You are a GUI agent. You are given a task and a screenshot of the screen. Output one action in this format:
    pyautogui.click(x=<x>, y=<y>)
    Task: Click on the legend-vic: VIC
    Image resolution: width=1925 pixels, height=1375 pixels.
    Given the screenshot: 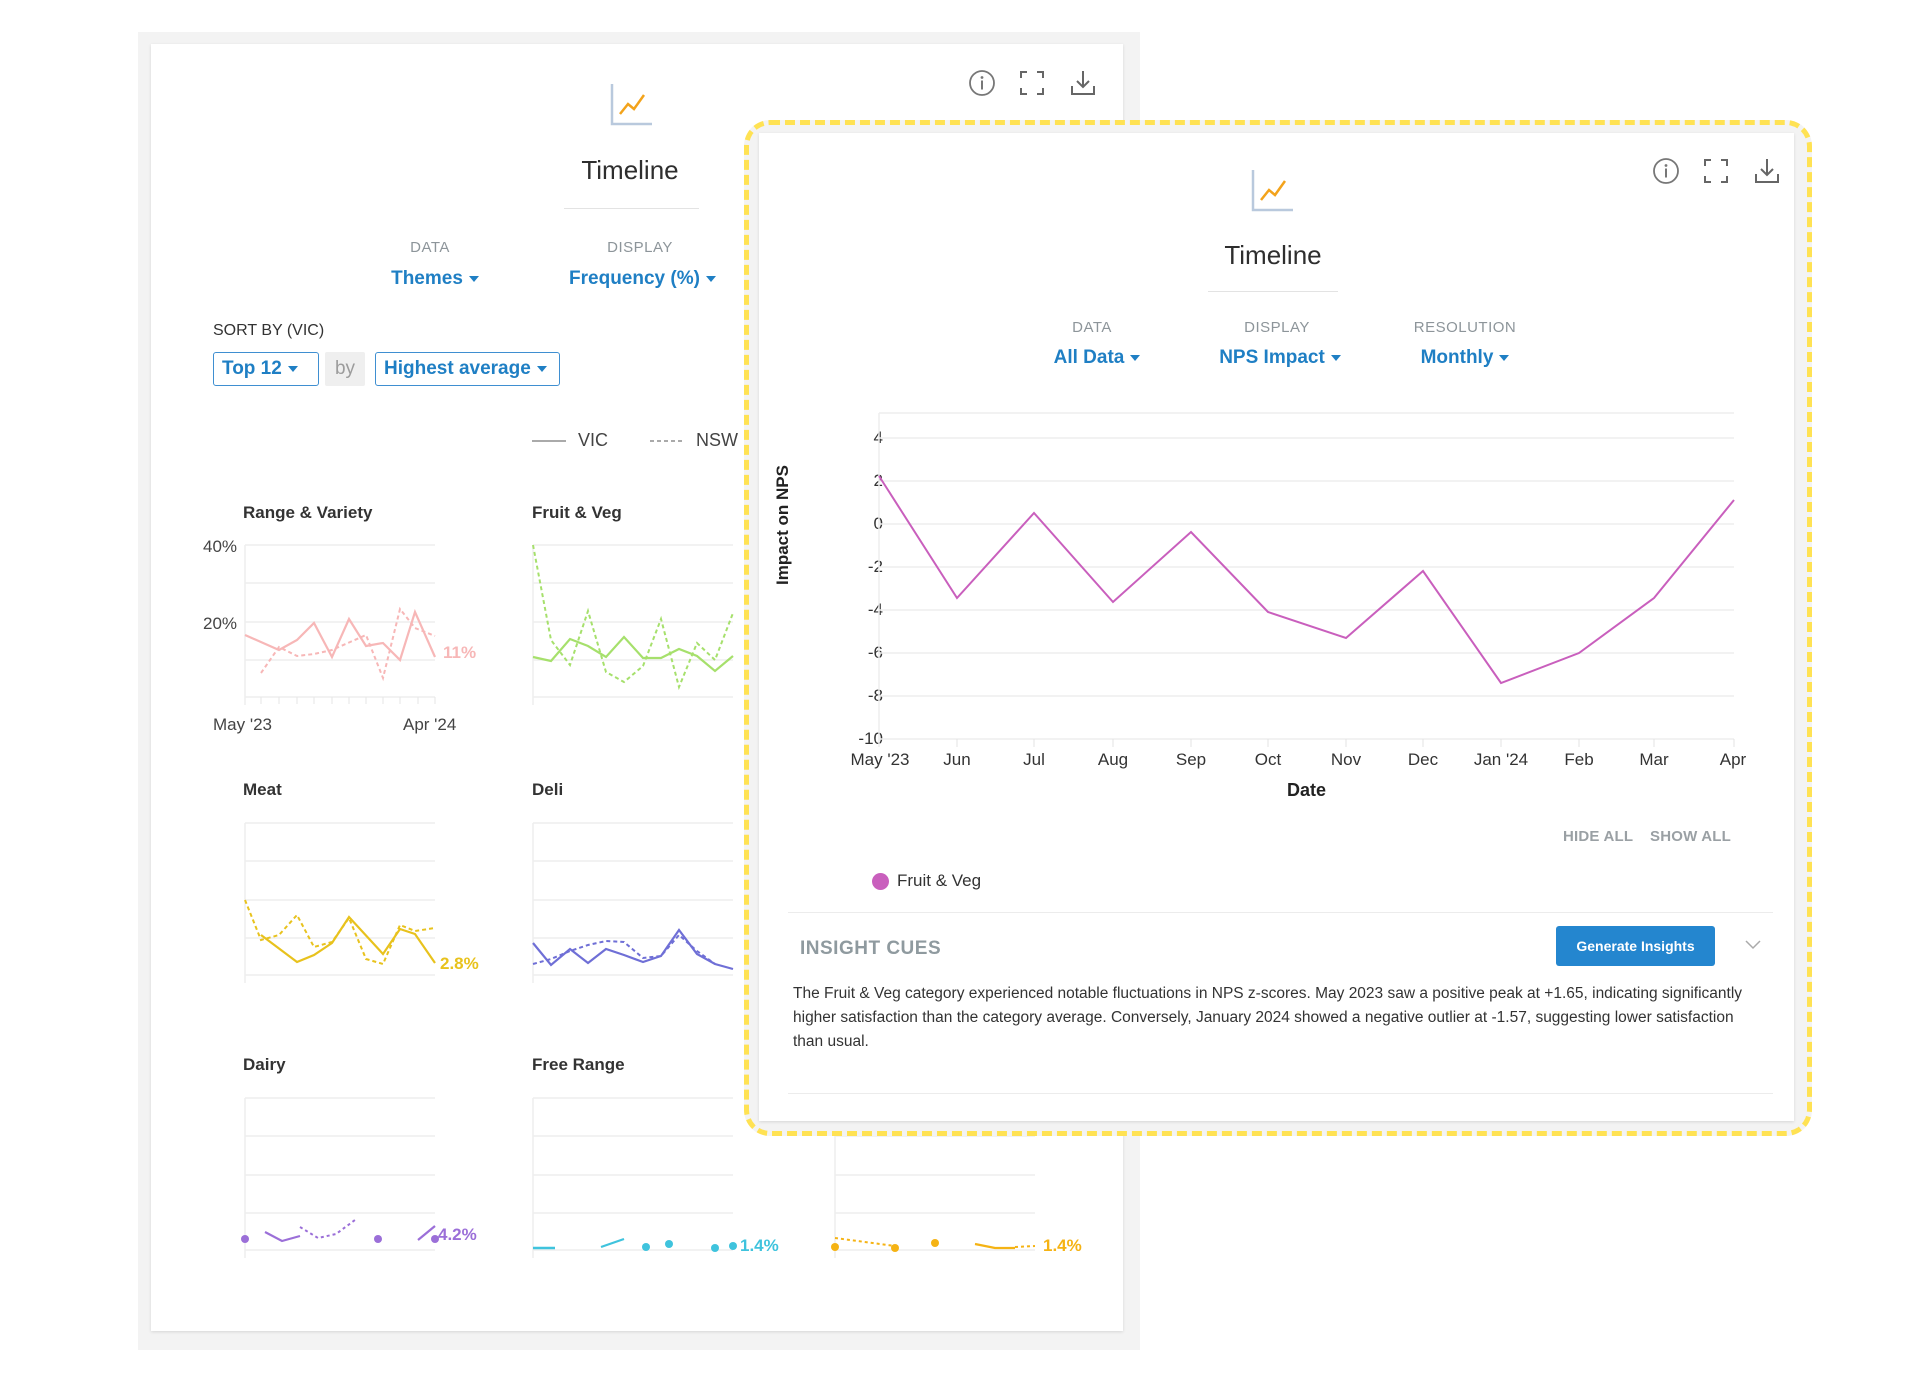 What is the action you would take?
    pyautogui.click(x=570, y=440)
    